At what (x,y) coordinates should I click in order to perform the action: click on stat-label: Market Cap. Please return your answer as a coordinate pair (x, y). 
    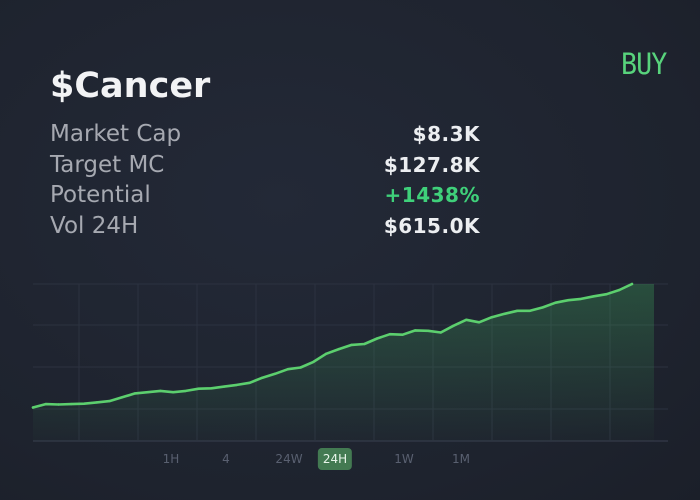
    Looking at the image, I should click on (116, 134).